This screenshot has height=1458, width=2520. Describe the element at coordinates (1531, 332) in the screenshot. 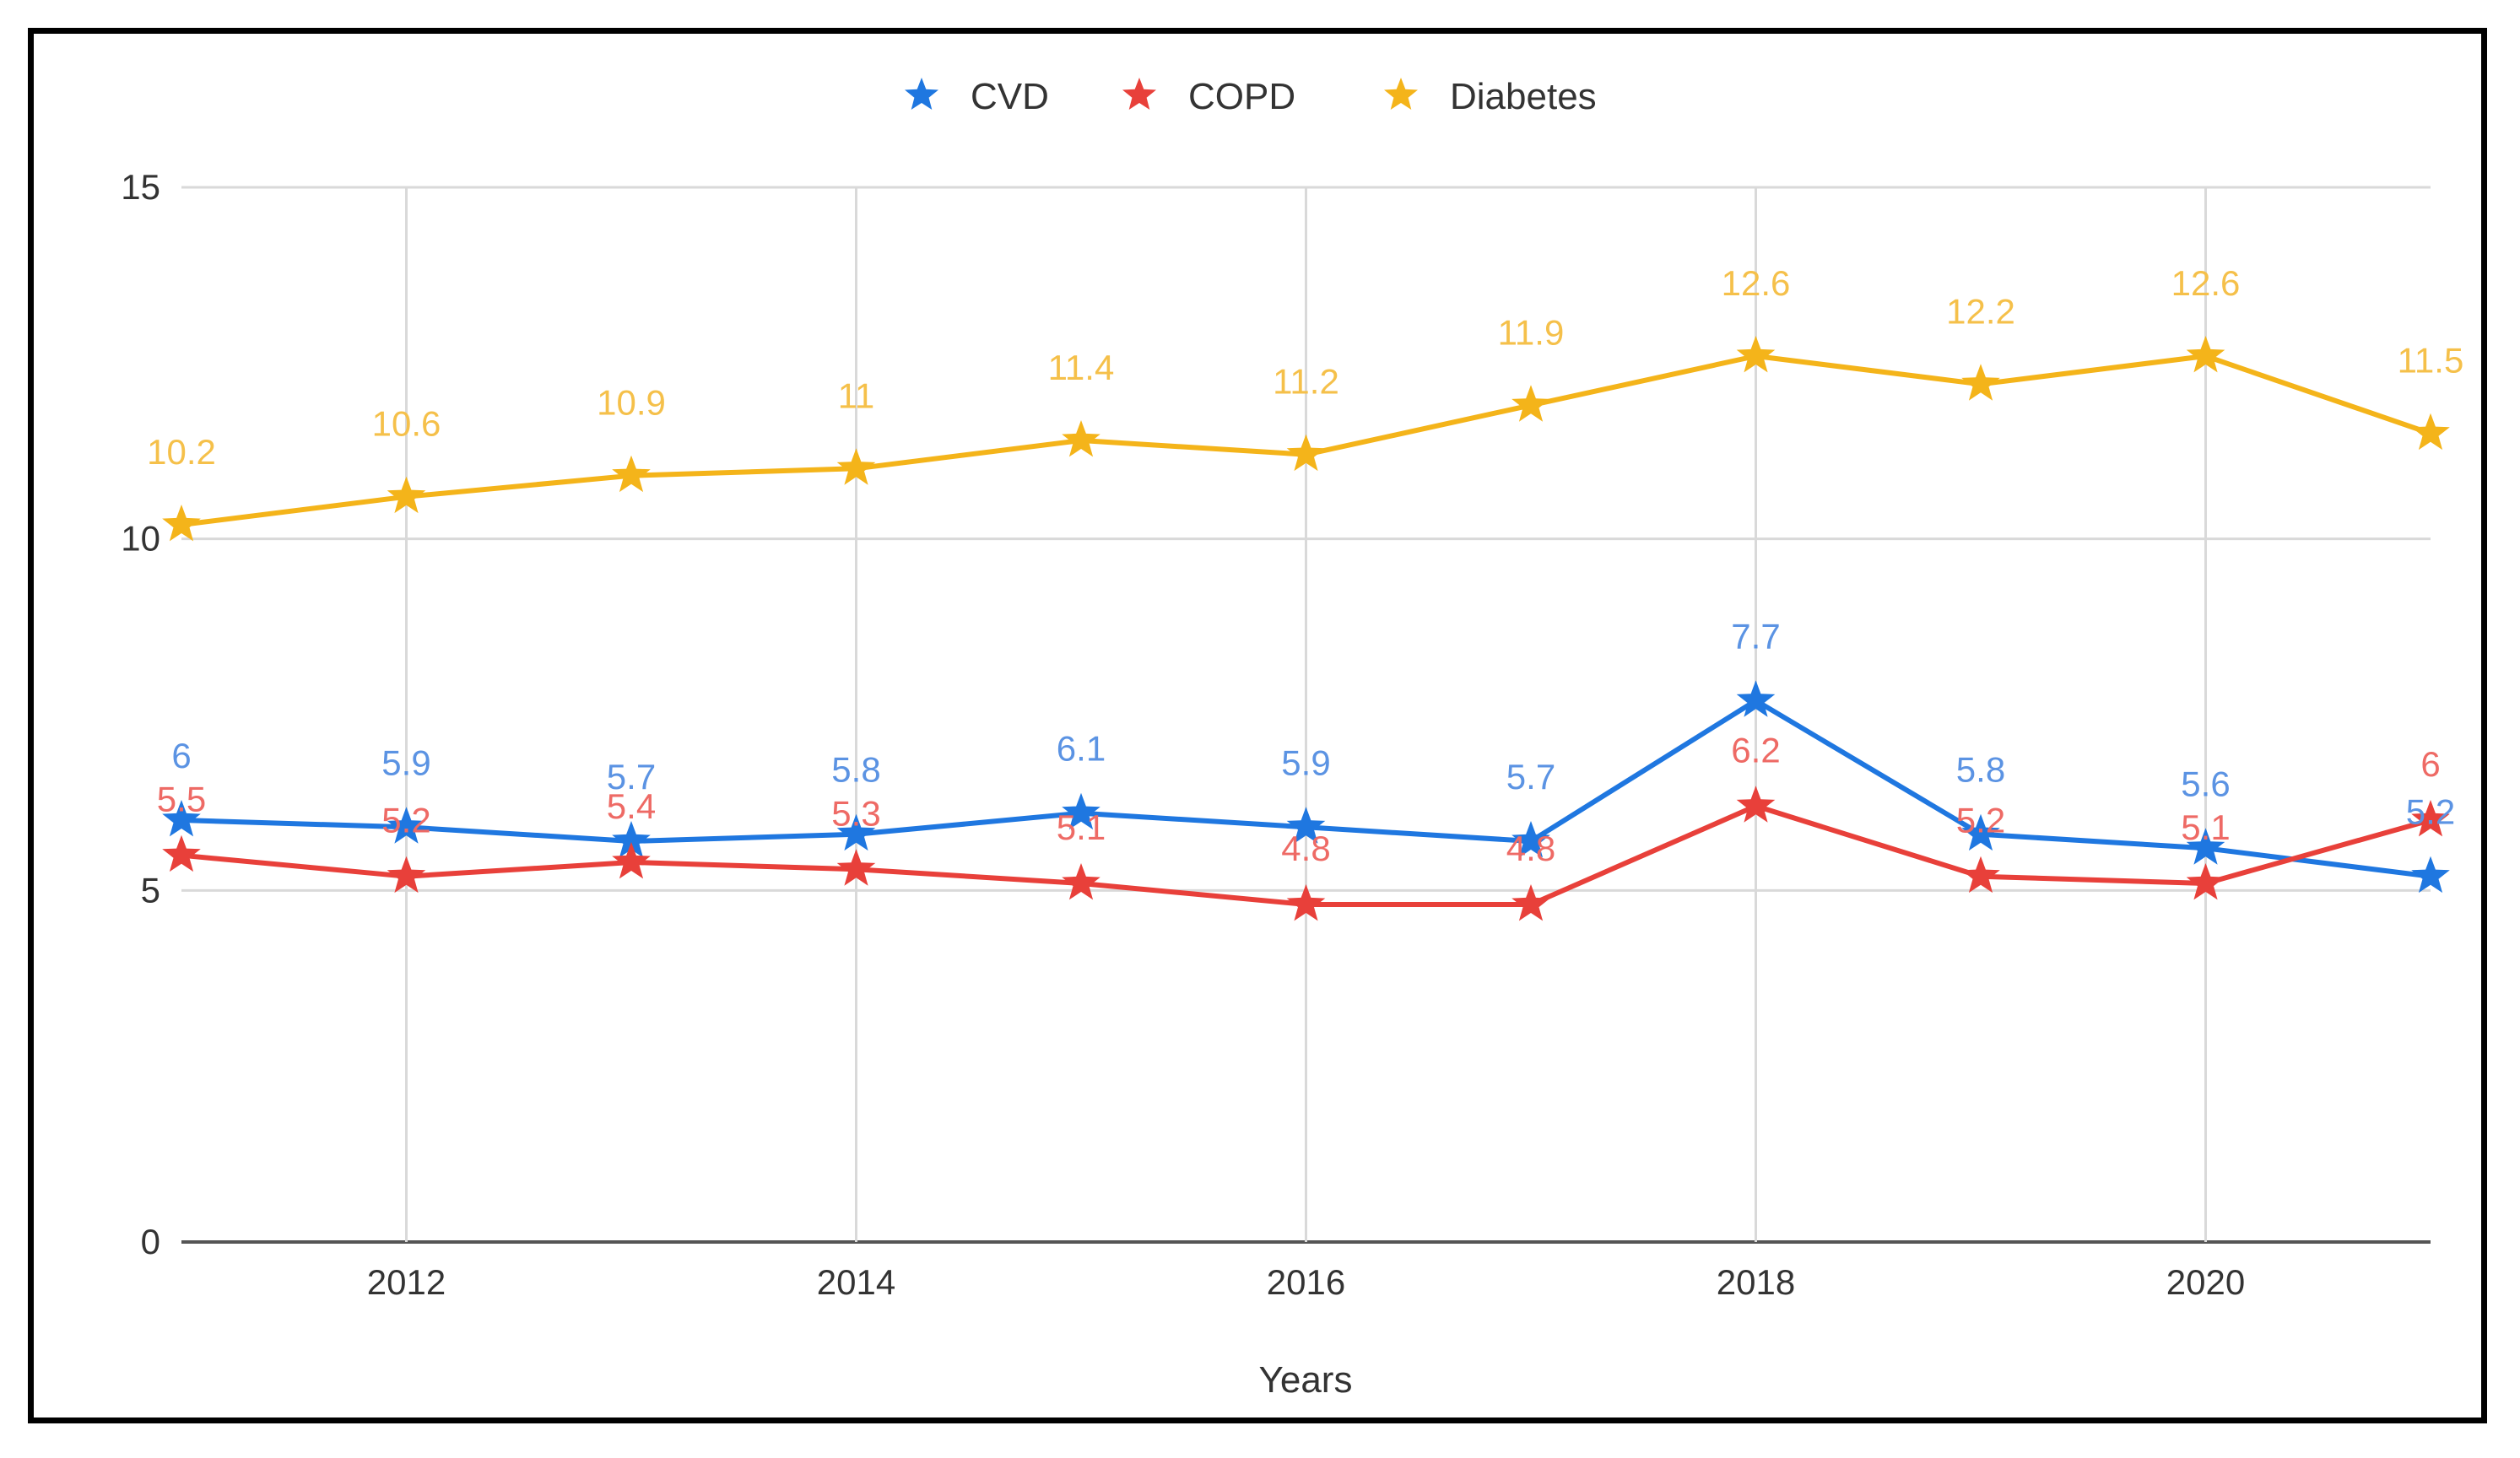

I see `data-label-diabetes: 11.9` at that location.